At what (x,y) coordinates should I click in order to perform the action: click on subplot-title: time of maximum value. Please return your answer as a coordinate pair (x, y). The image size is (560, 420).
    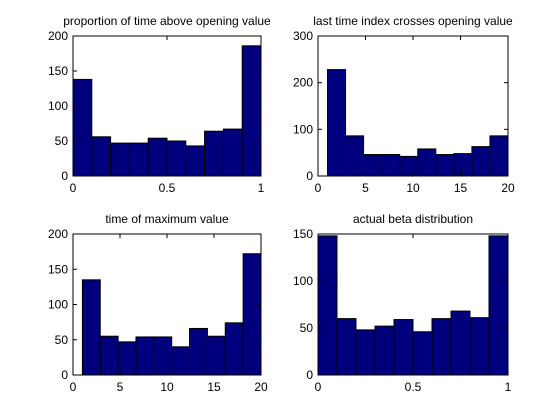
    Looking at the image, I should click on (167, 219).